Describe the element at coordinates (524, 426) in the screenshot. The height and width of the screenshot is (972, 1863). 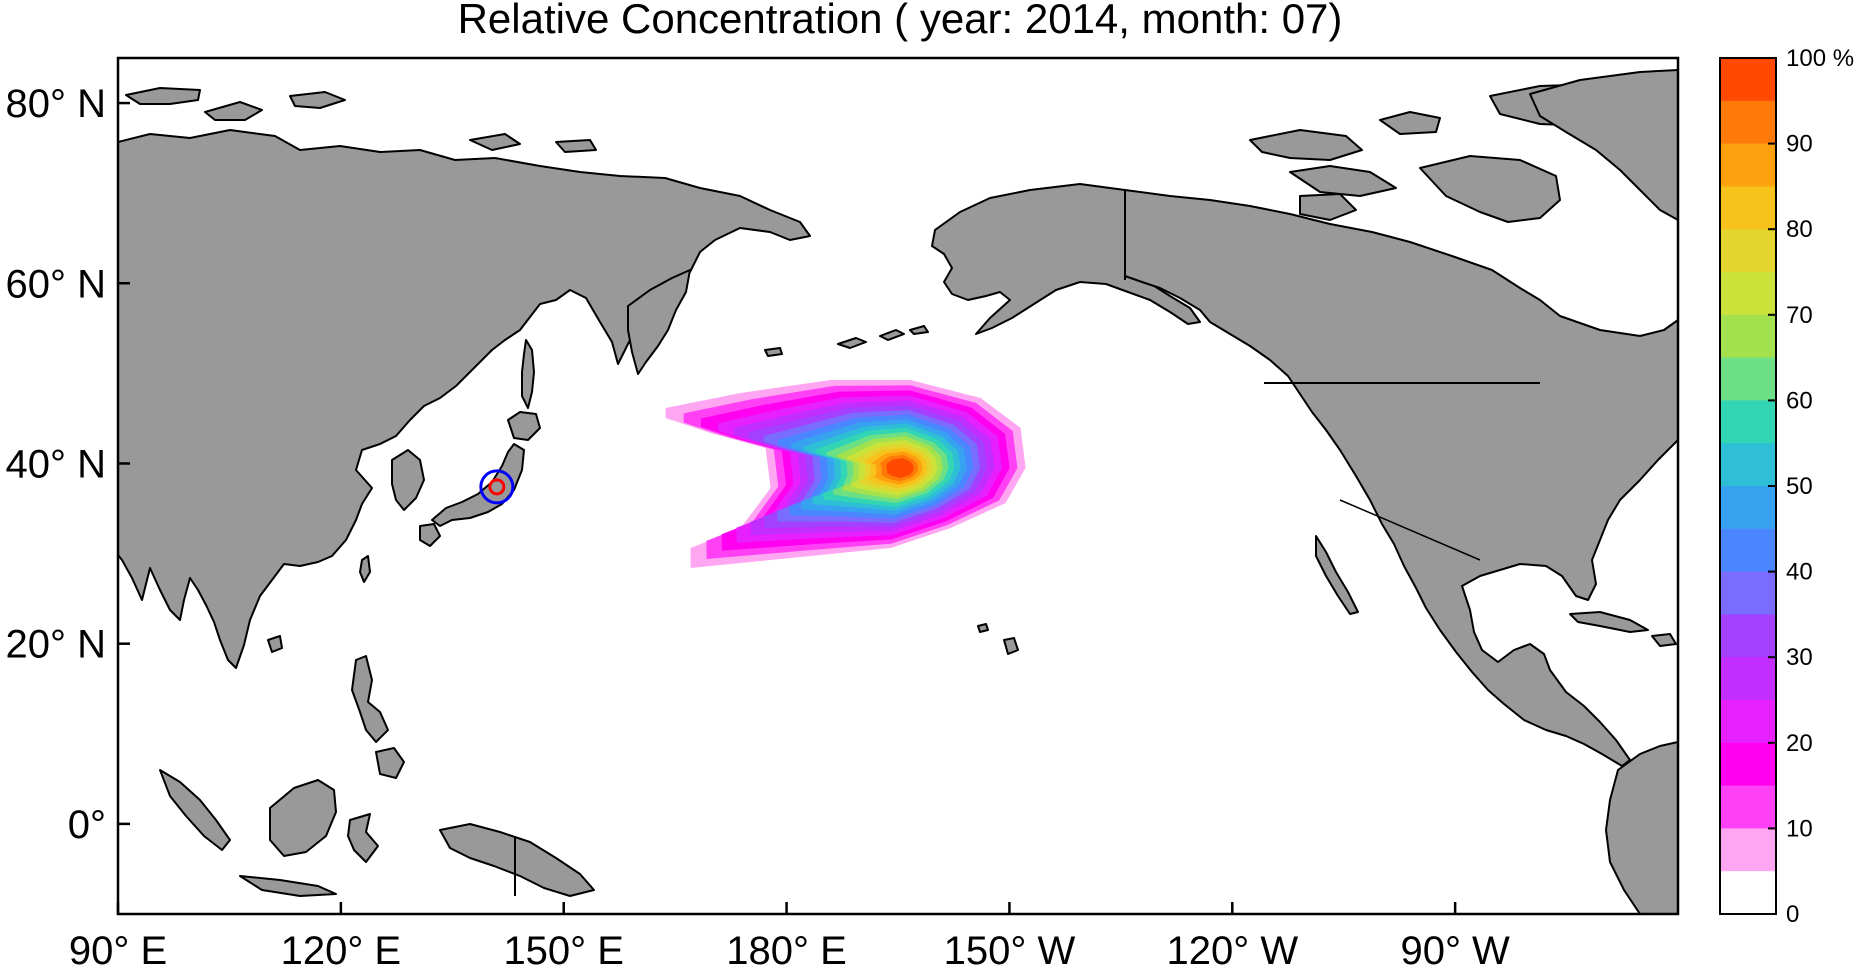
I see `land-japan-hokkaido` at that location.